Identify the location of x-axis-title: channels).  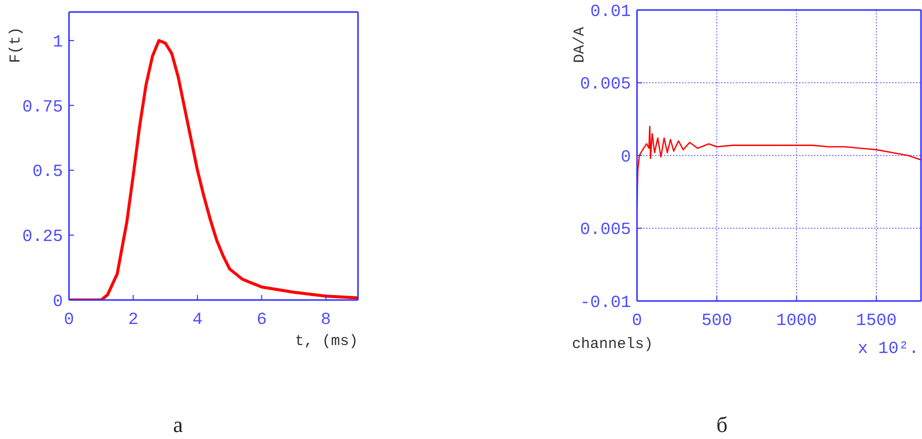
(613, 344).